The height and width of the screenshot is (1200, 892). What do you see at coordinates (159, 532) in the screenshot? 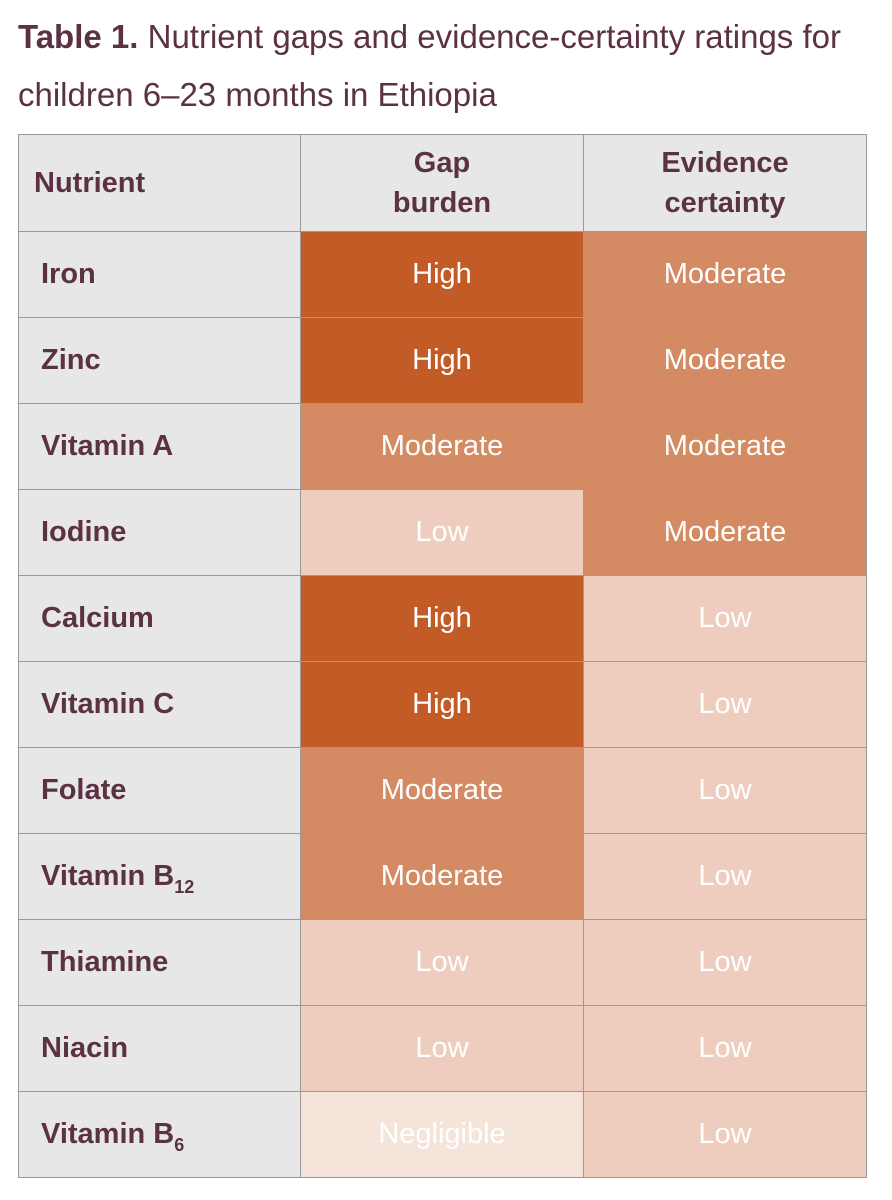
I see `nutrient-cell: Iodine` at bounding box center [159, 532].